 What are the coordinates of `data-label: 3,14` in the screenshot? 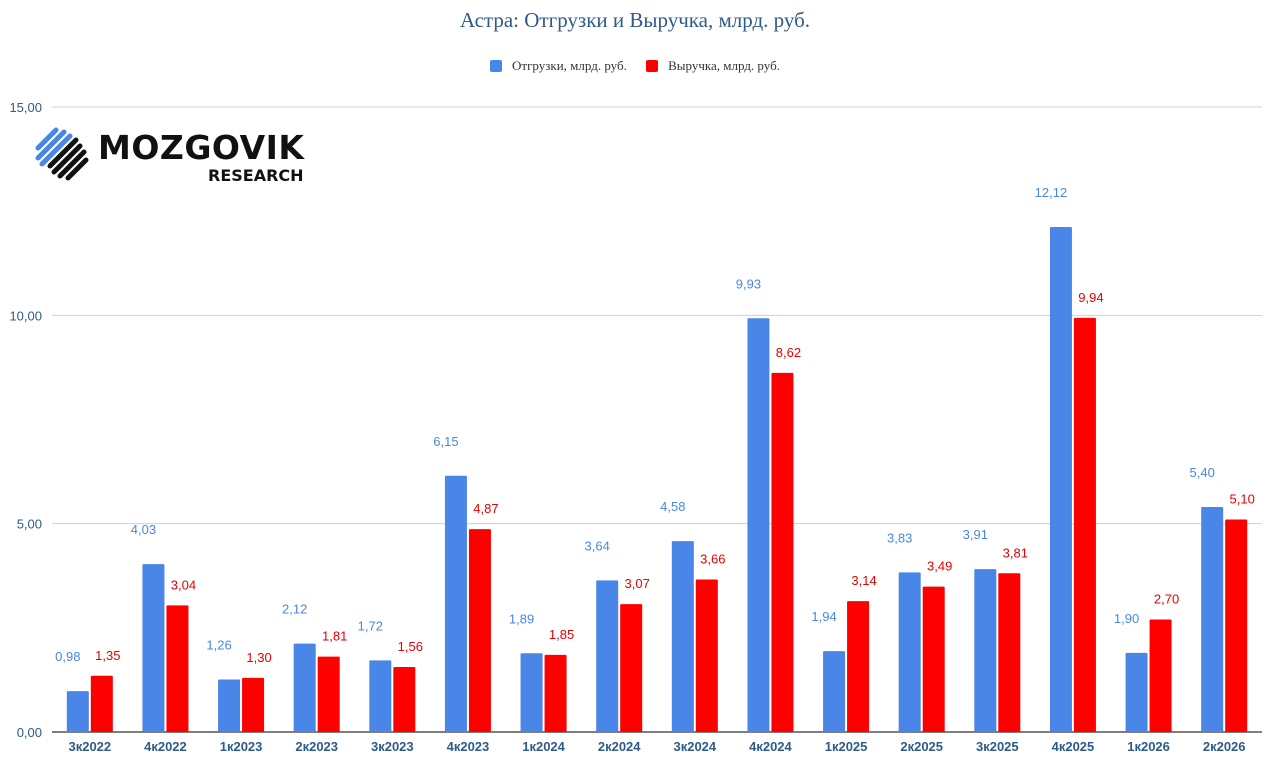 It's located at (863, 580).